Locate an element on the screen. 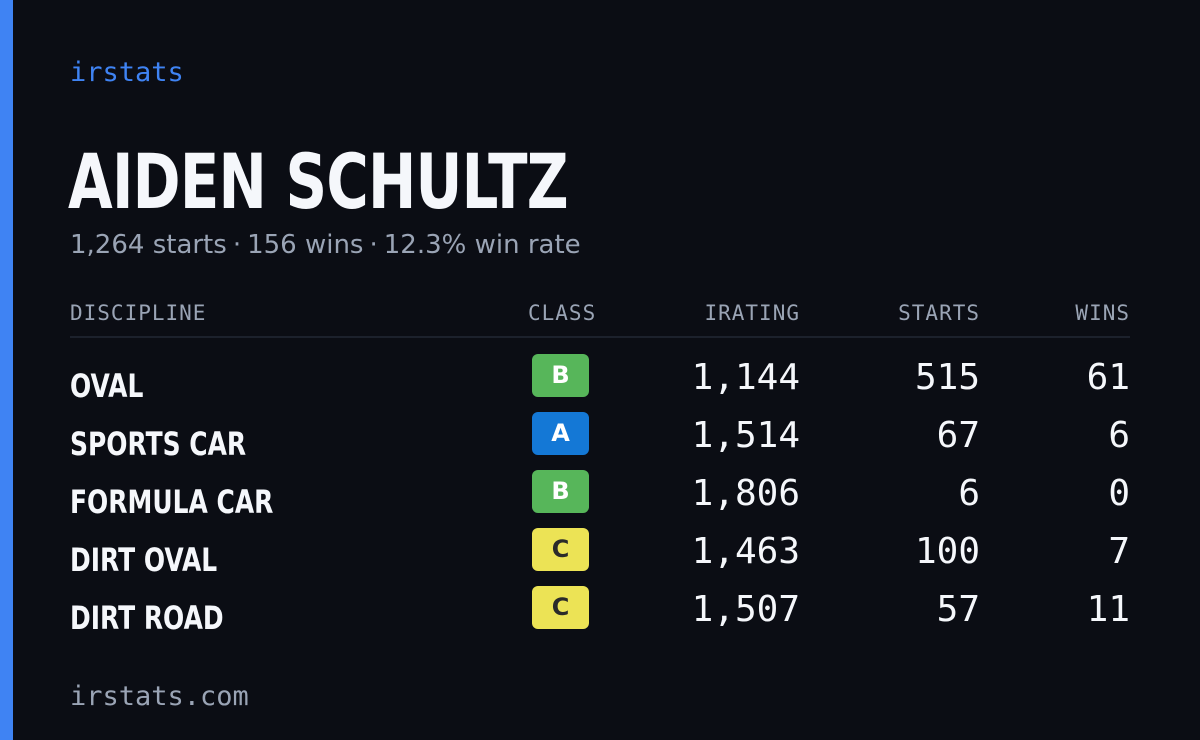 This screenshot has height=740, width=1200. brand-logo: irstats is located at coordinates (127, 72).